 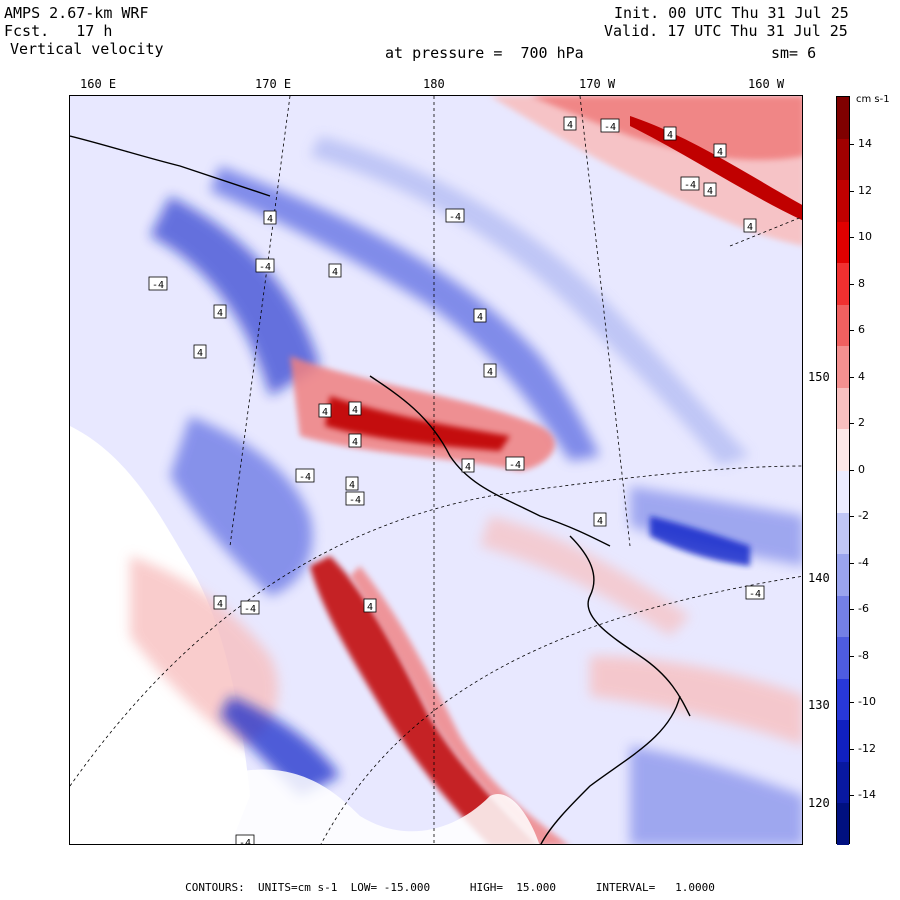 What do you see at coordinates (867, 794) in the screenshot?
I see `colorbar-tick-label: -14` at bounding box center [867, 794].